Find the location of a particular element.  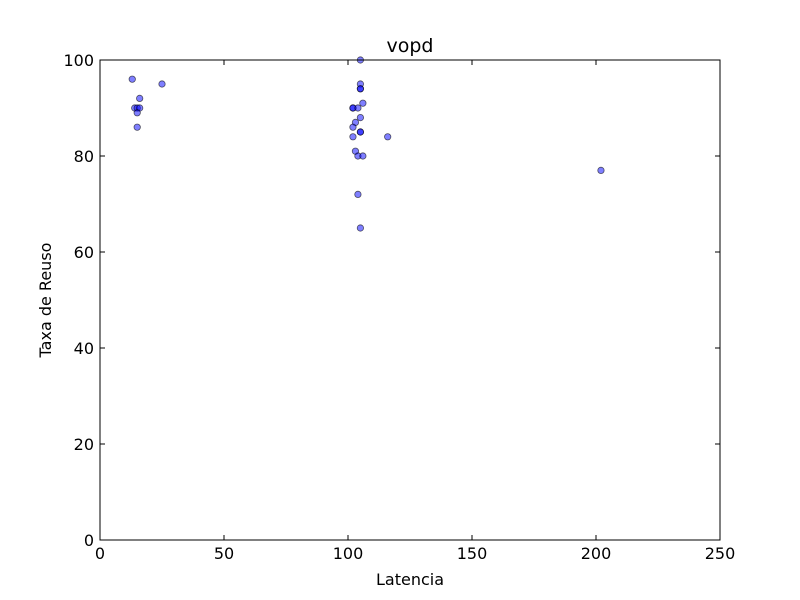

y-tick-label: 100 is located at coordinates (78, 60).